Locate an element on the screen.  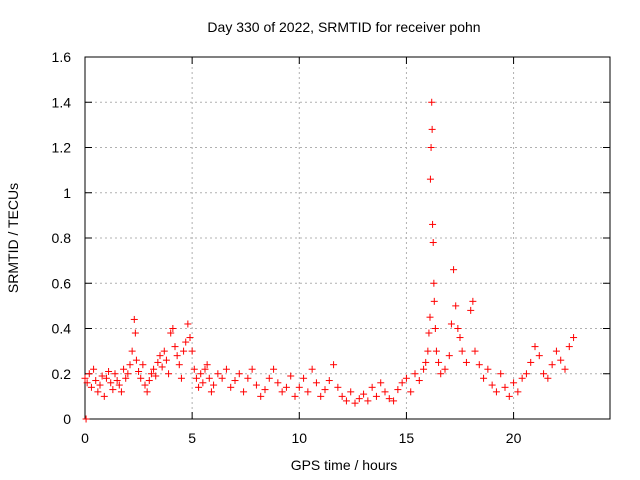
y-tick-label: 0 is located at coordinates (67, 419).